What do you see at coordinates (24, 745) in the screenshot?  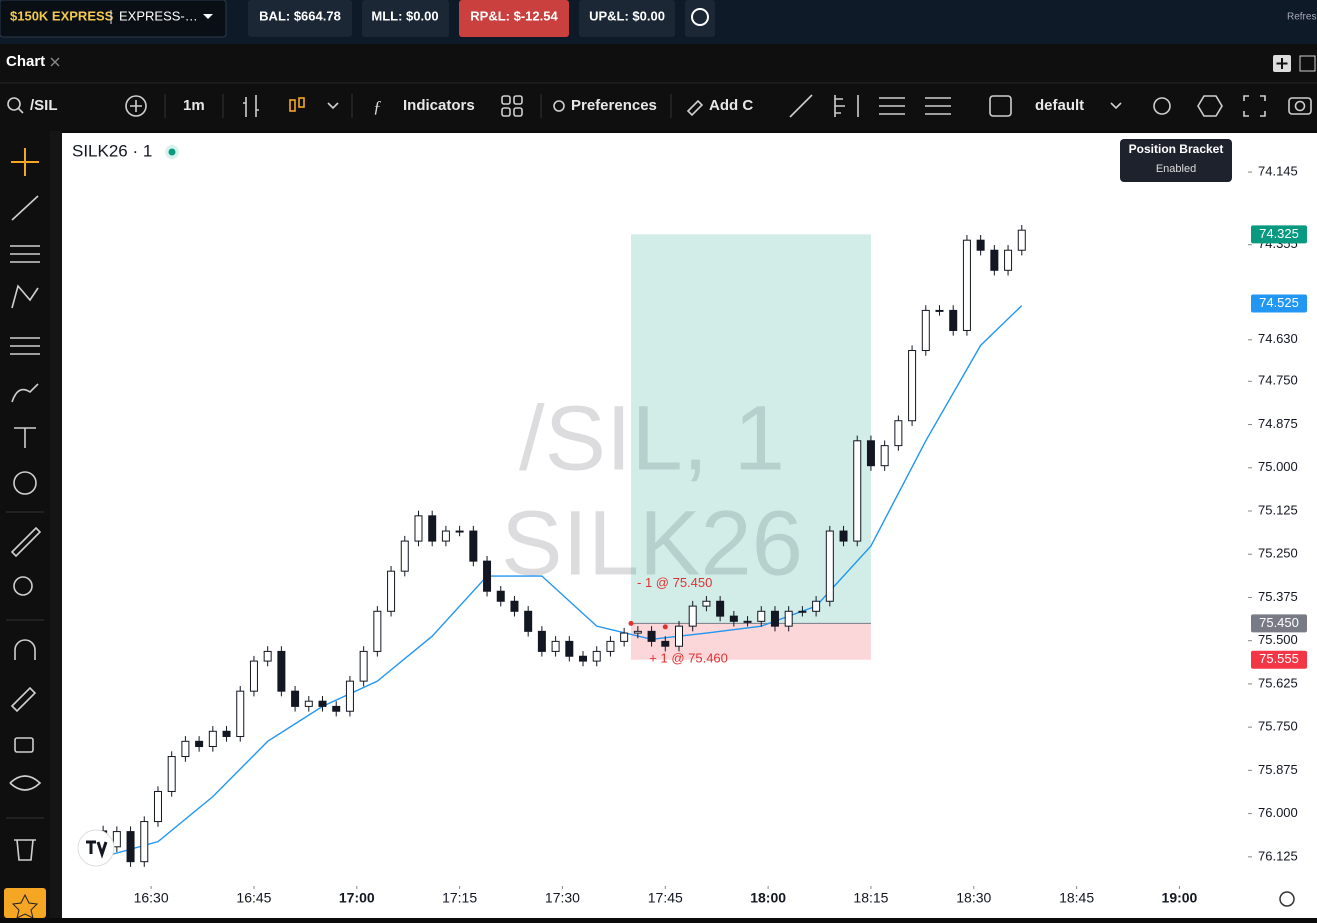 I see `lock-tool` at bounding box center [24, 745].